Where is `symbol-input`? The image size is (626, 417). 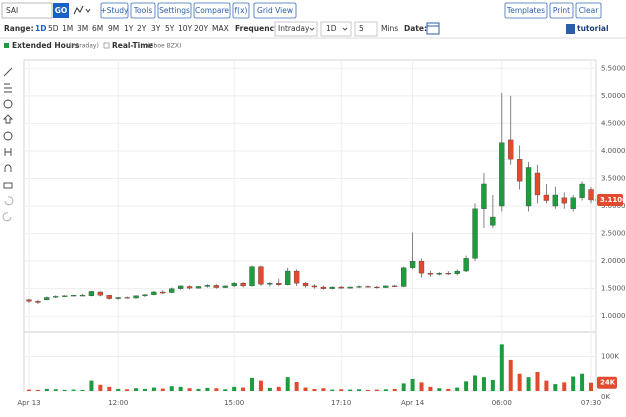 symbol-input is located at coordinates (27, 10).